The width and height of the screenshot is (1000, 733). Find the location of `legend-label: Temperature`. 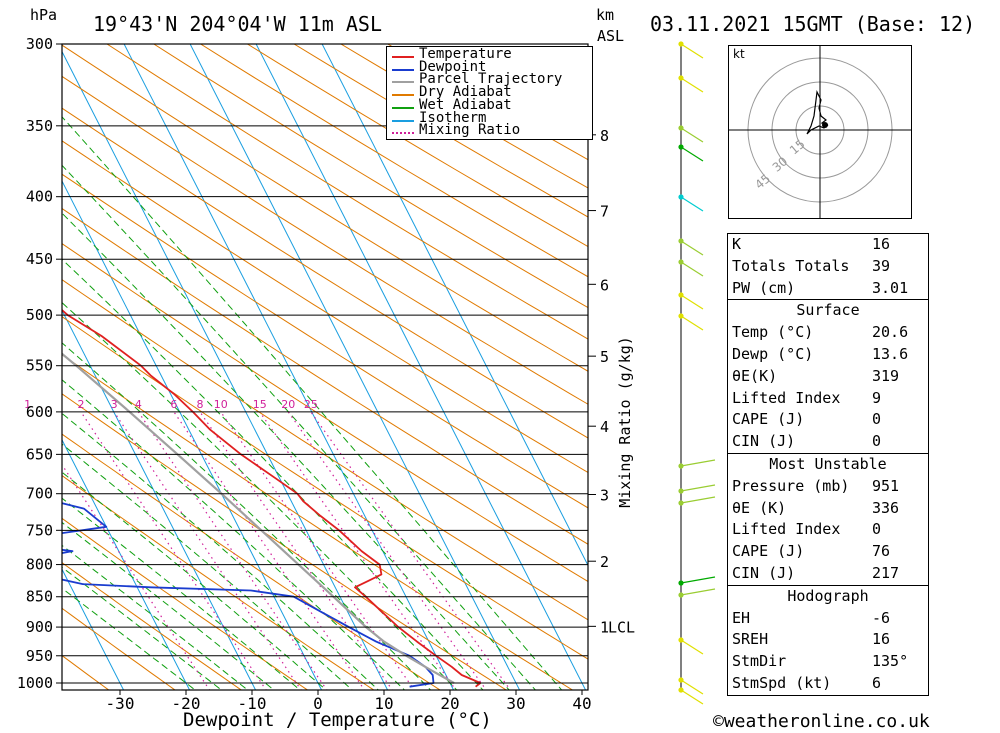

legend-label: Temperature is located at coordinates (465, 54).